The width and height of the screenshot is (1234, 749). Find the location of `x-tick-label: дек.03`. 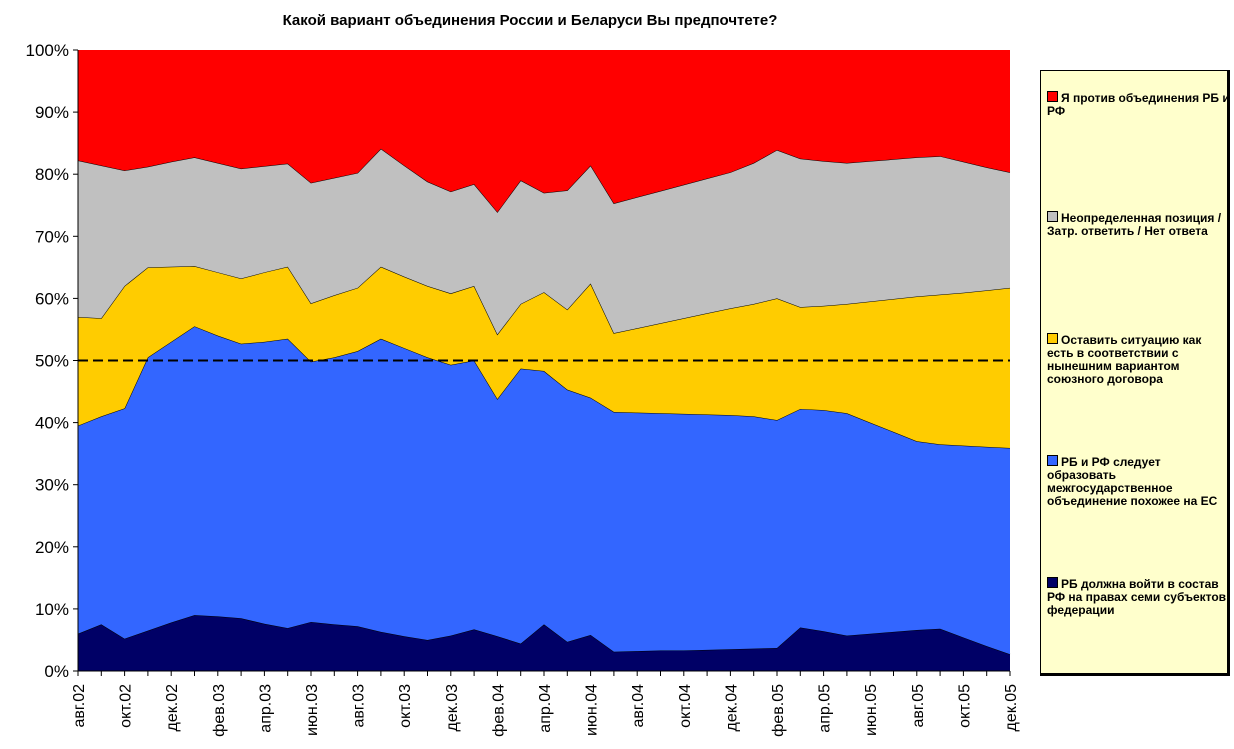

x-tick-label: дек.03 is located at coordinates (452, 708).